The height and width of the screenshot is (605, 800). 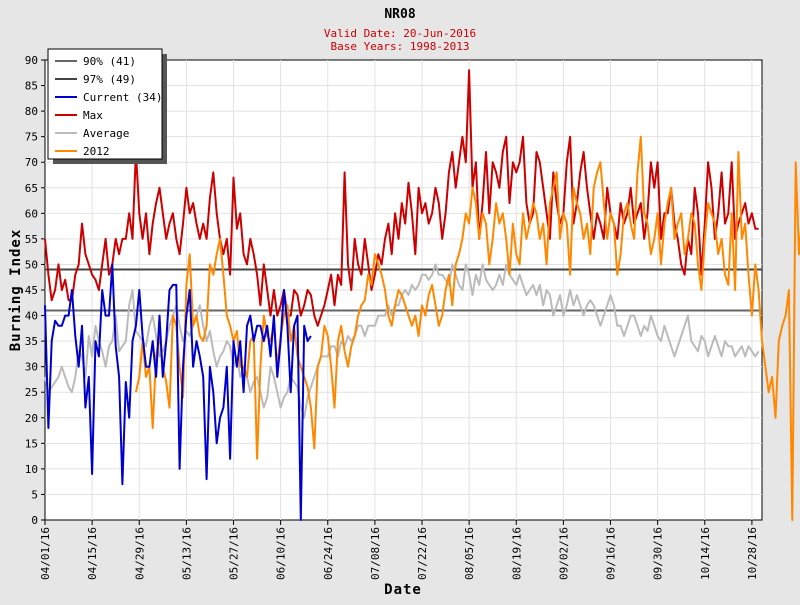 I want to click on y-tick-label: 30, so click(x=31, y=367).